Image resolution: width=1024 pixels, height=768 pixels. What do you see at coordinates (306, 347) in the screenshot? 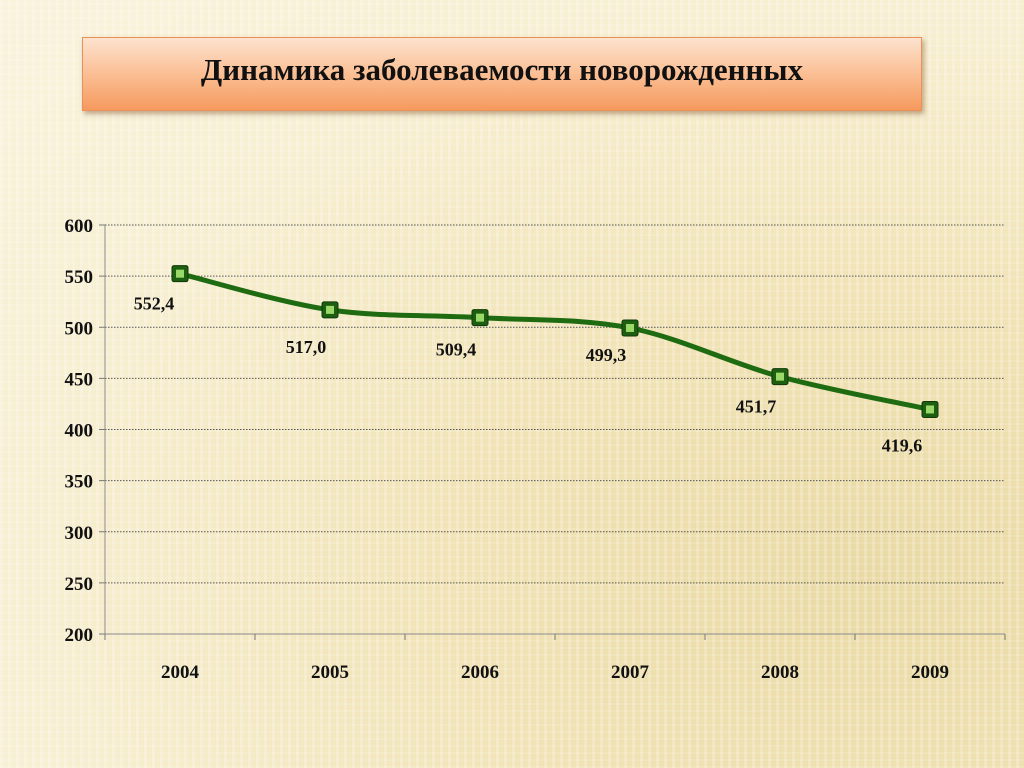
I see `data-label-2005: 517,0` at bounding box center [306, 347].